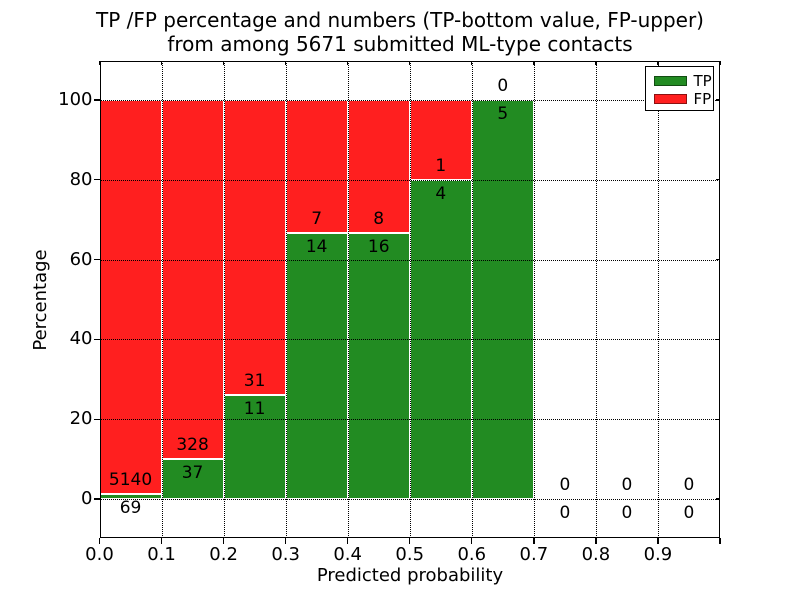 The image size is (800, 600). What do you see at coordinates (75, 99) in the screenshot?
I see `y-tick-label: 100` at bounding box center [75, 99].